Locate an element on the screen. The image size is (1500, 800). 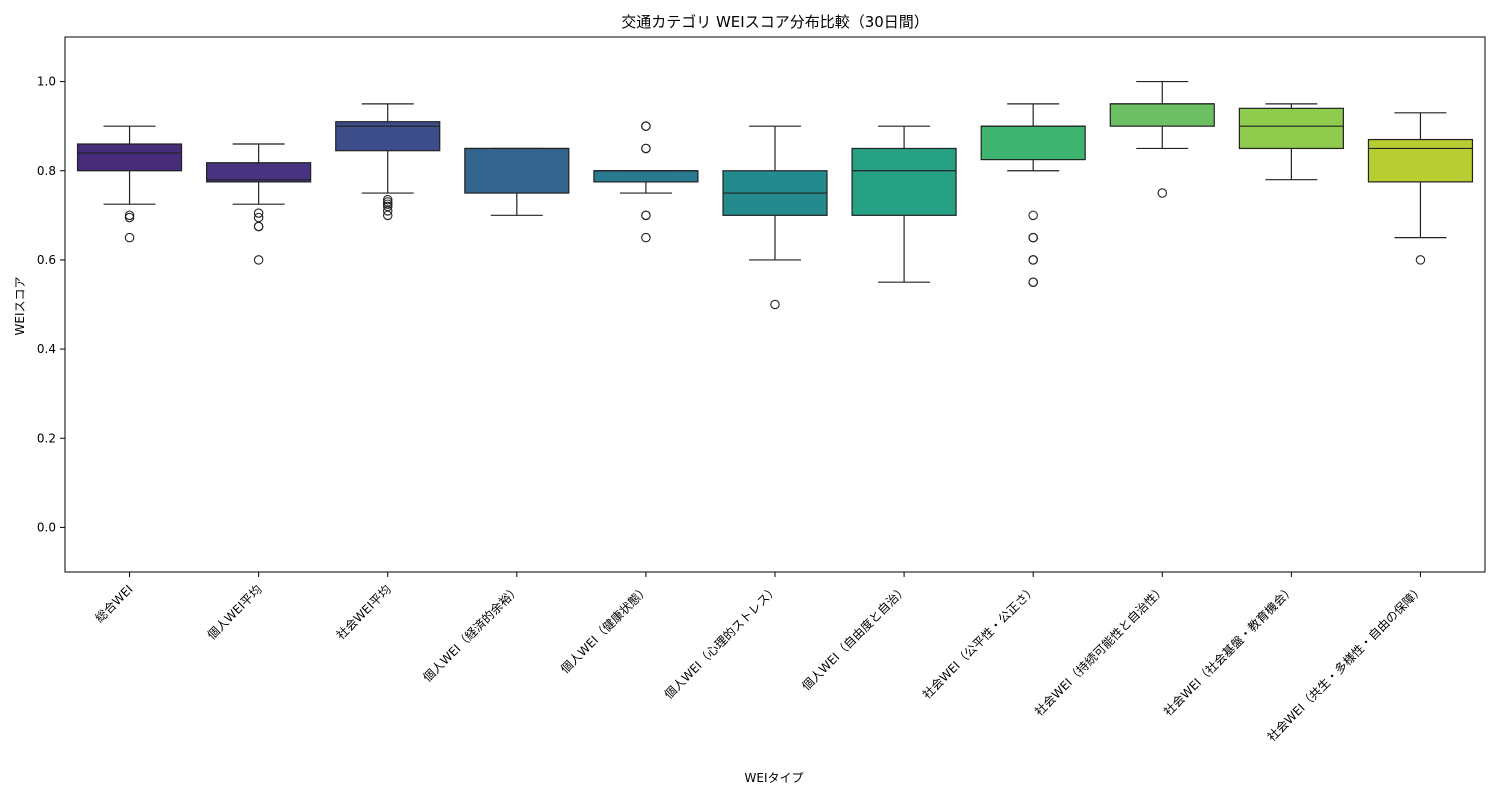
x-tick-label: 社会WEI（持続可能性と自治性） is located at coordinates (1099, 650).